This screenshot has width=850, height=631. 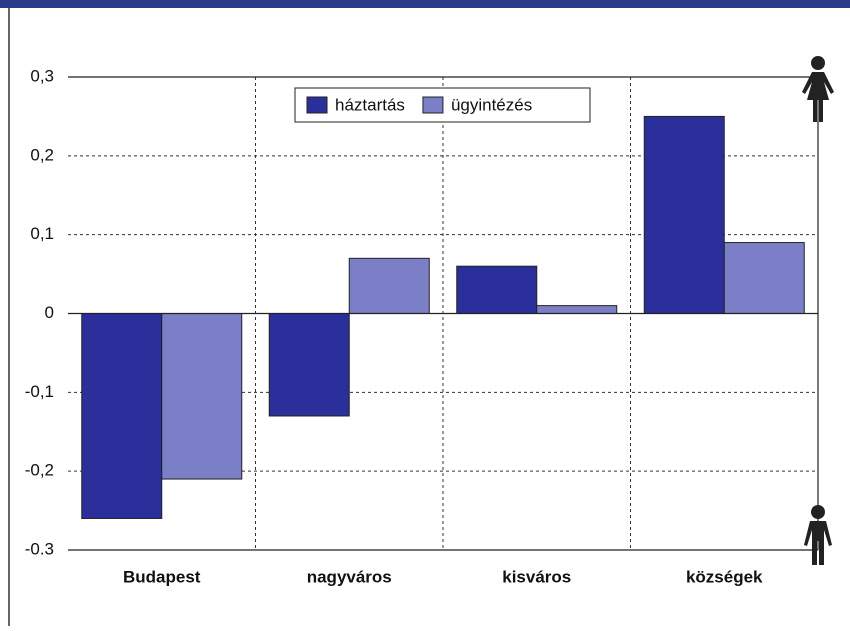 I want to click on y-tick-label: -0,2, so click(x=39, y=470).